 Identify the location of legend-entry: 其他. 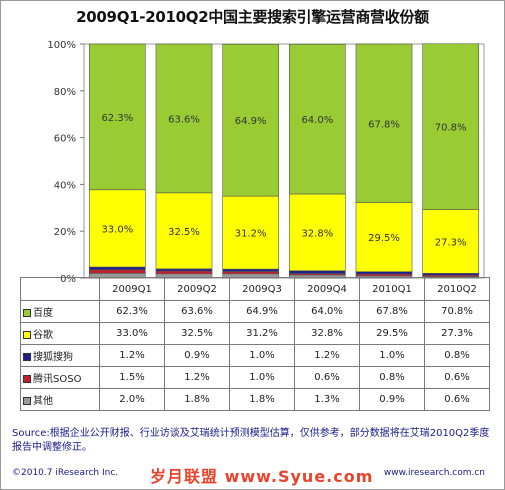
(60, 399).